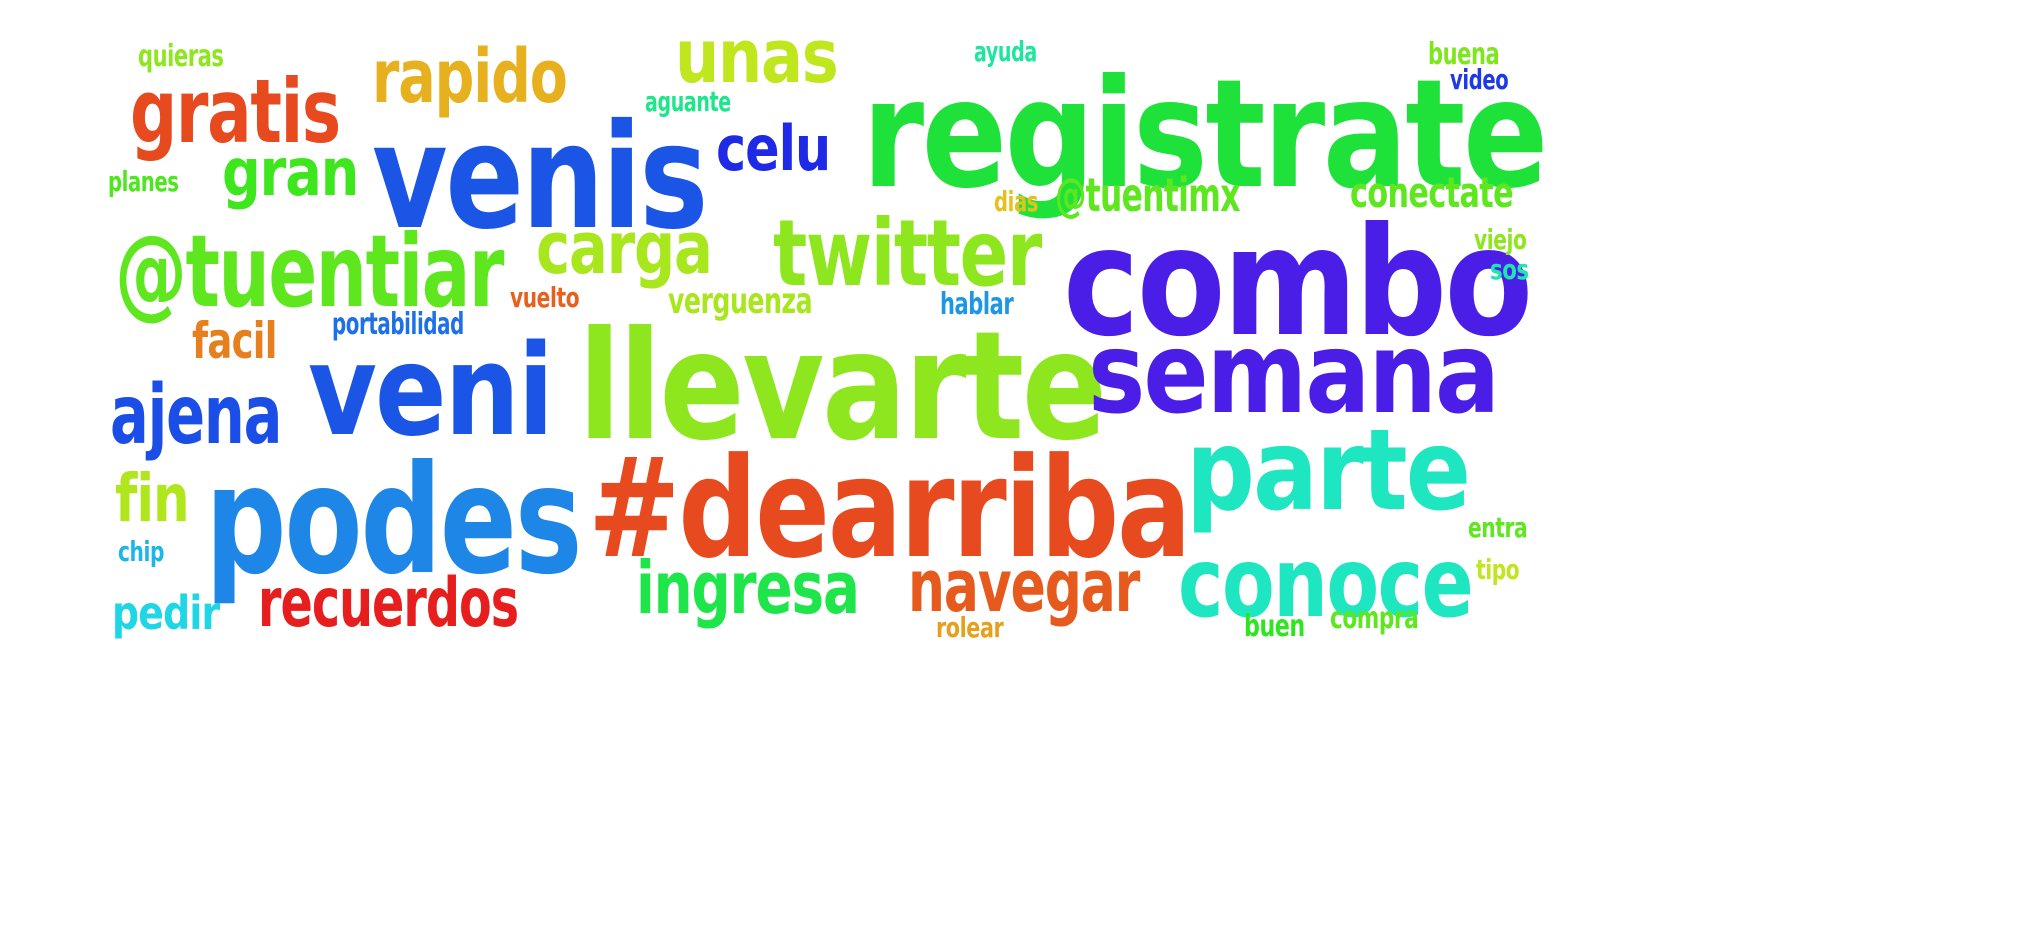 The image size is (2028, 944). Describe the element at coordinates (1024, 586) in the screenshot. I see `word-navegar: navegar` at that location.